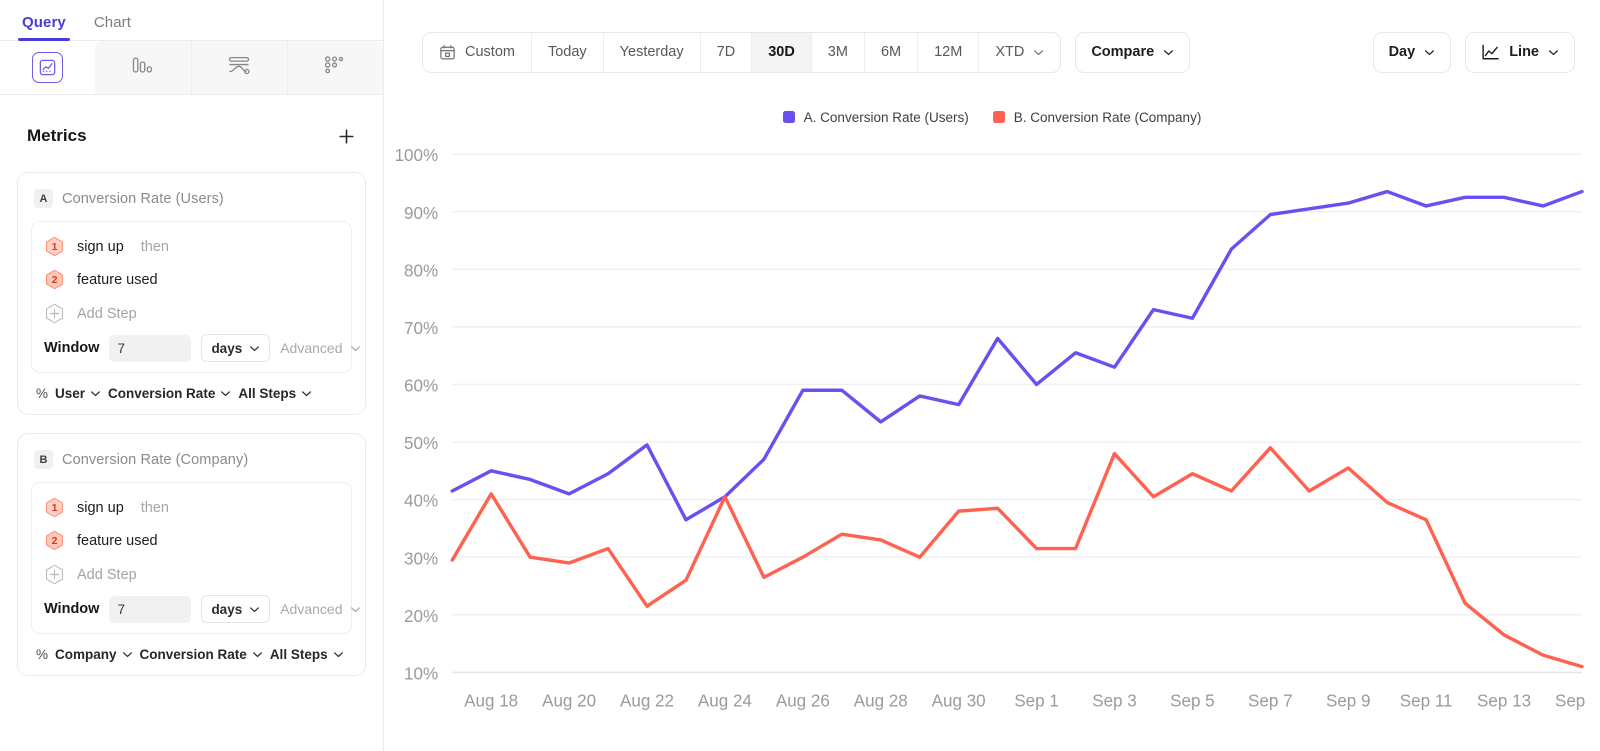 This screenshot has height=751, width=1600. What do you see at coordinates (421, 501) in the screenshot?
I see `svg-text: 40%` at bounding box center [421, 501].